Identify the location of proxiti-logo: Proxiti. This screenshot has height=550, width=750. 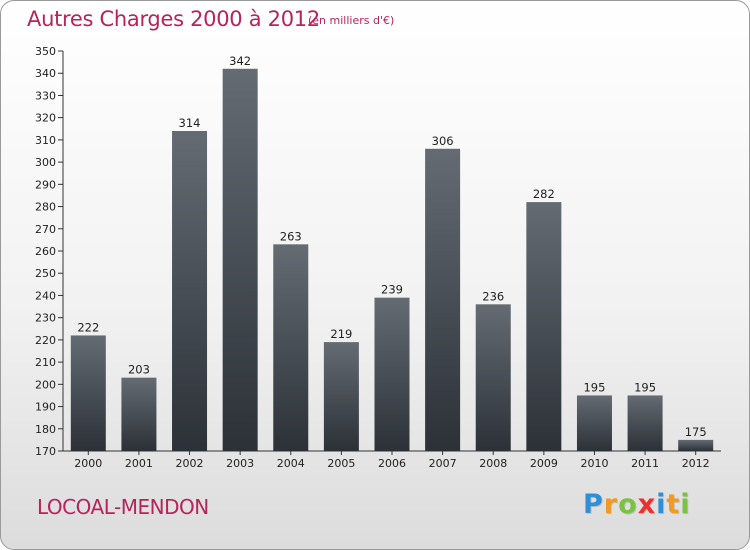
(637, 504).